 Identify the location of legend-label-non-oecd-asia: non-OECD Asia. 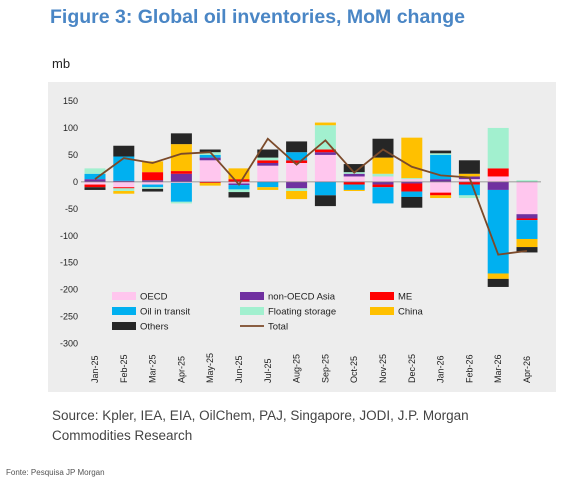
(302, 297).